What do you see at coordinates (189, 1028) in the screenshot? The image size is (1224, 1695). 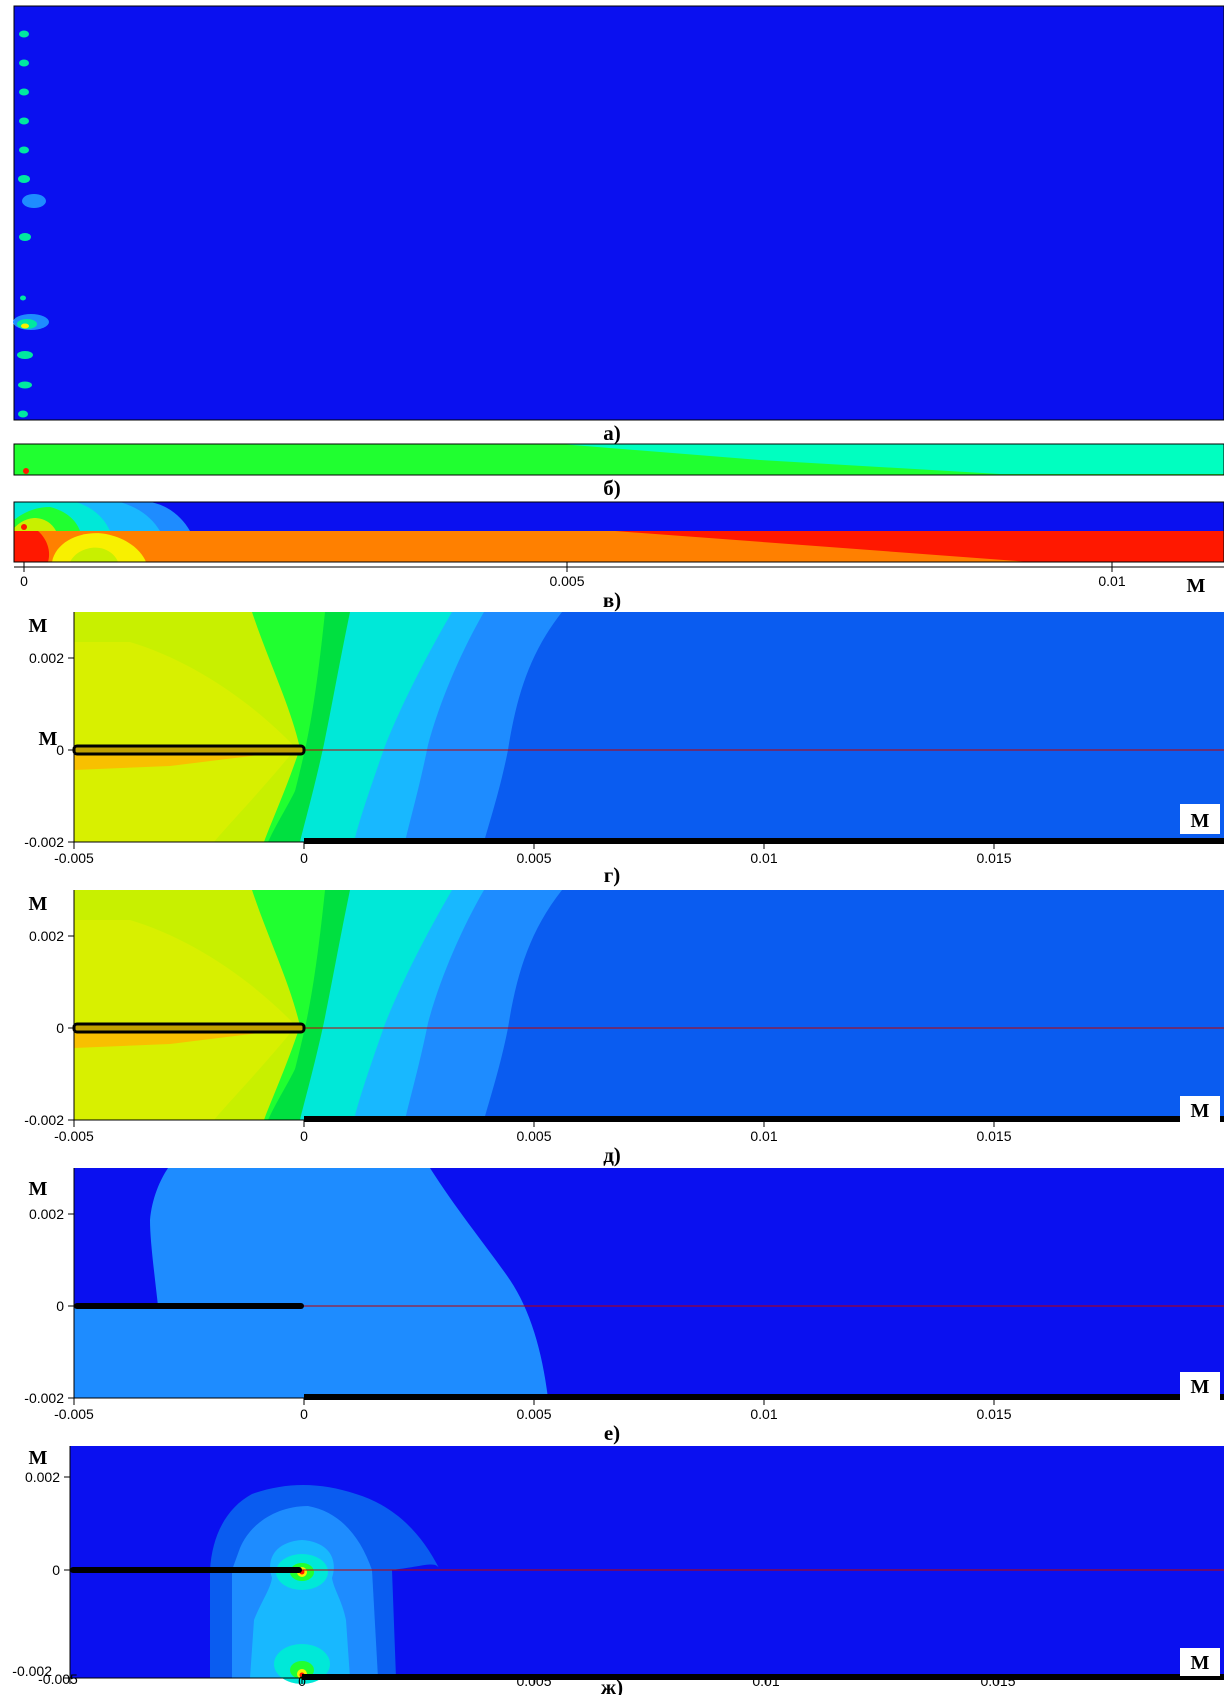 I see `panel-d-upper-plate` at bounding box center [189, 1028].